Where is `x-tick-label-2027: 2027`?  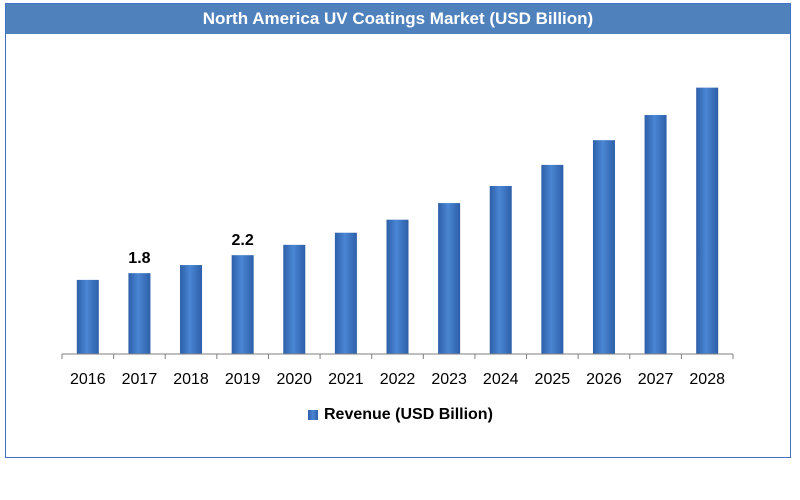 x-tick-label-2027: 2027 is located at coordinates (656, 379).